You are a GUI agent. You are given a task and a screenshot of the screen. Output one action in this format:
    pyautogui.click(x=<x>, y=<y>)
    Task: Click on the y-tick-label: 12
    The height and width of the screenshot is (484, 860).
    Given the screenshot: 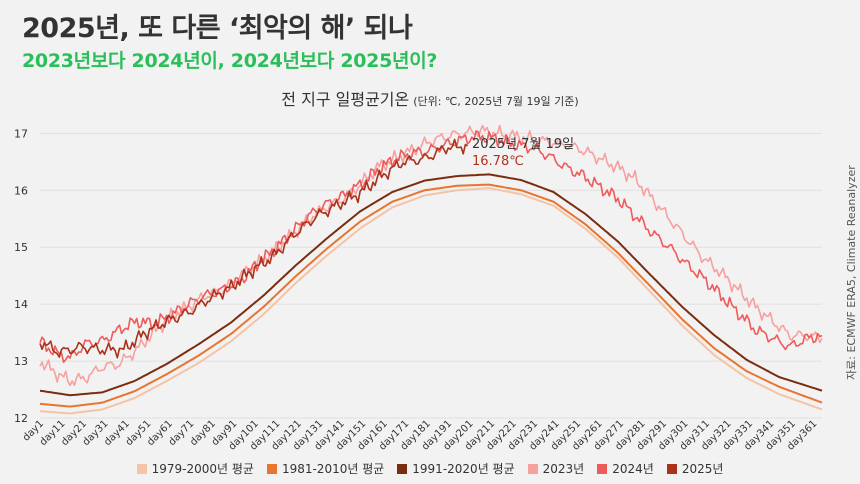 What is the action you would take?
    pyautogui.click(x=21, y=418)
    